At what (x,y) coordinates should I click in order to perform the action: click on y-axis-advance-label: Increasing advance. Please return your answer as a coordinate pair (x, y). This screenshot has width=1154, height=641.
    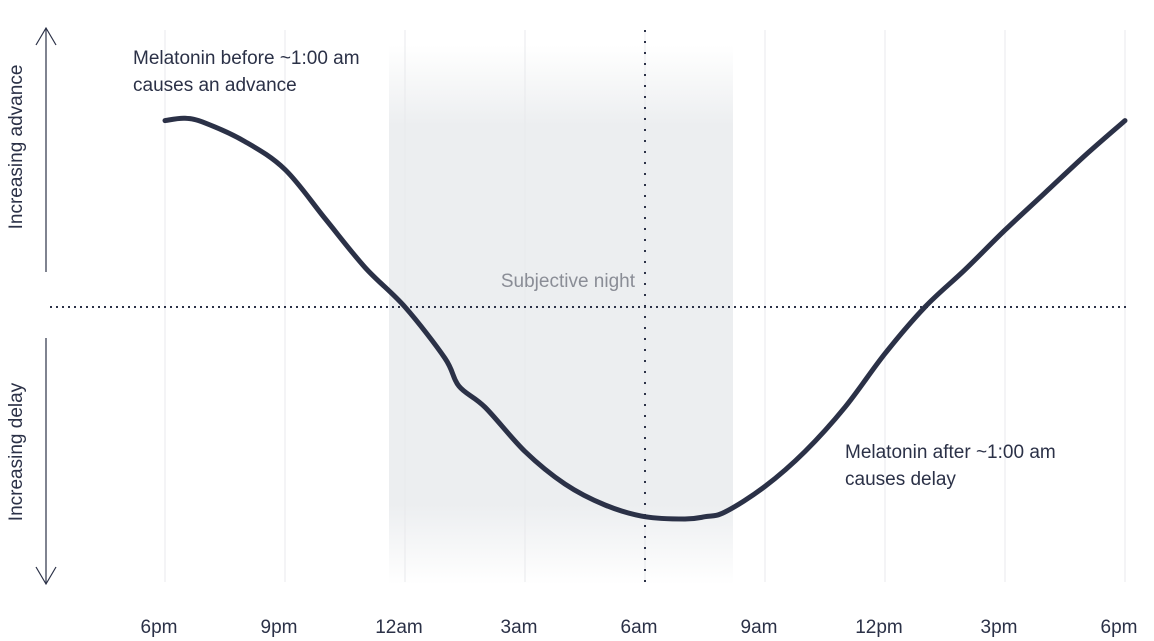
    Looking at the image, I should click on (16, 147).